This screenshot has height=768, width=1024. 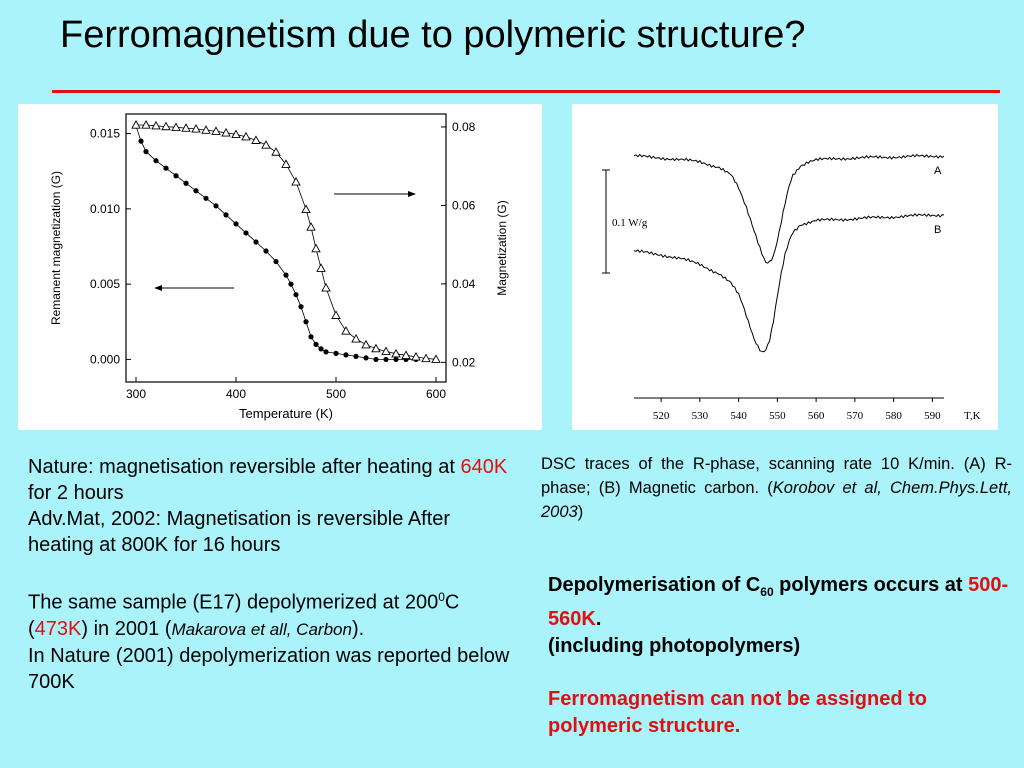 I want to click on x-tick-label: 500, so click(x=336, y=394).